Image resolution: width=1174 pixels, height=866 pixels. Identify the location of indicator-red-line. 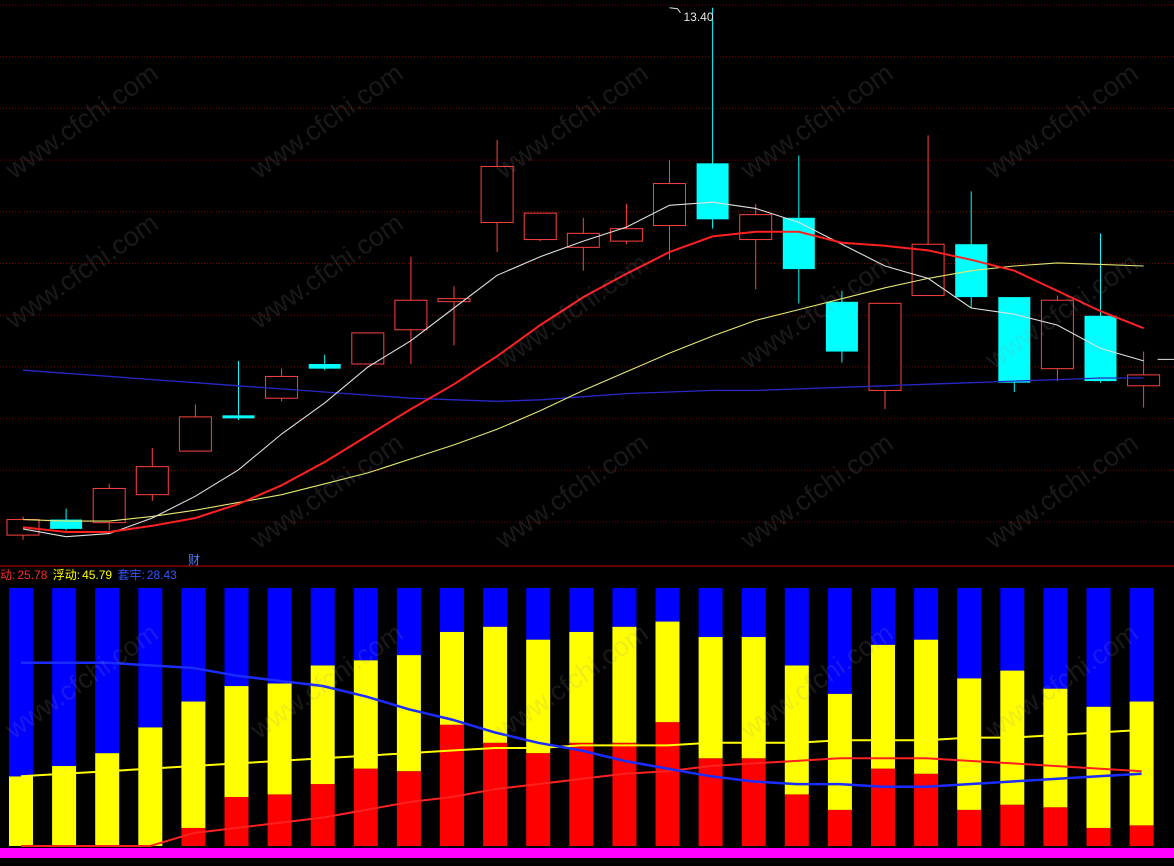
(581, 802).